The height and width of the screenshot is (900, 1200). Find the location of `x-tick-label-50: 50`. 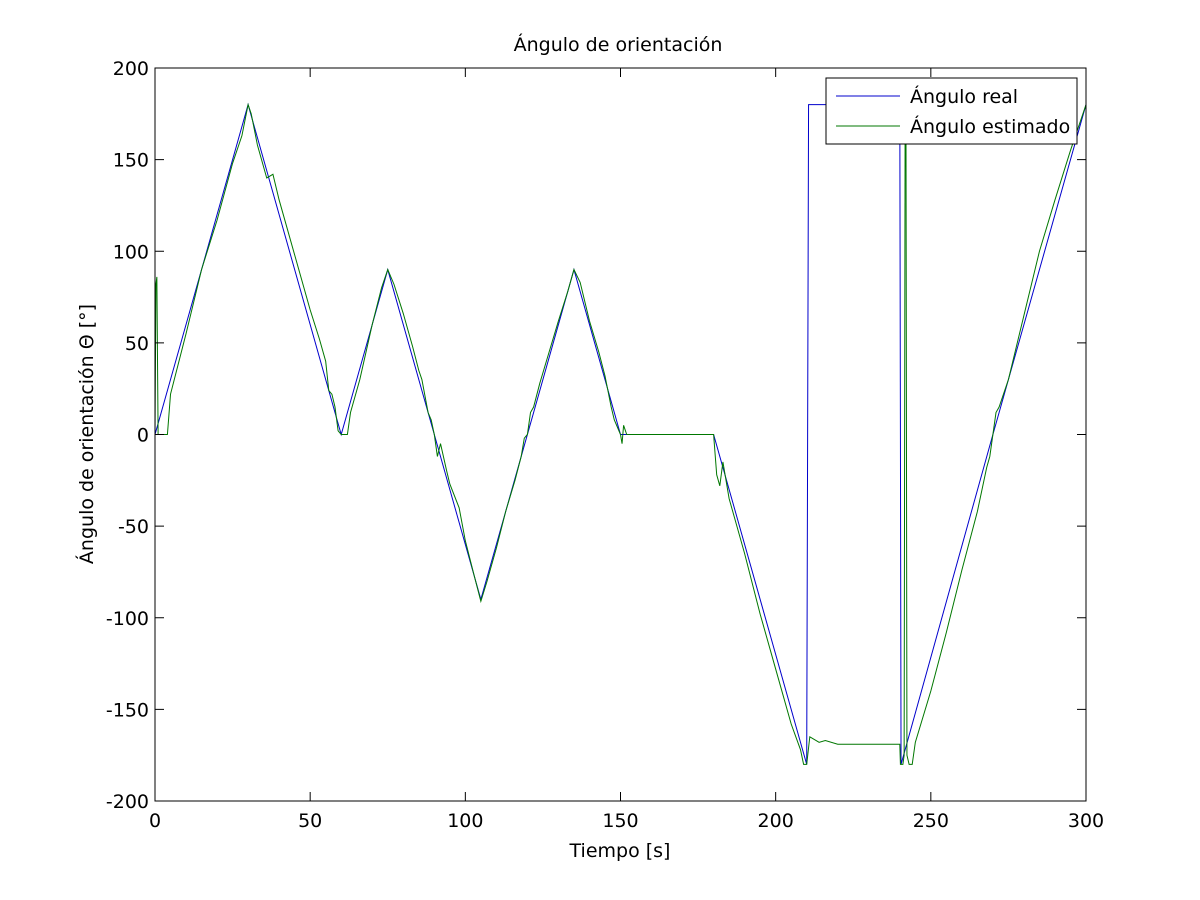

x-tick-label-50: 50 is located at coordinates (310, 821).